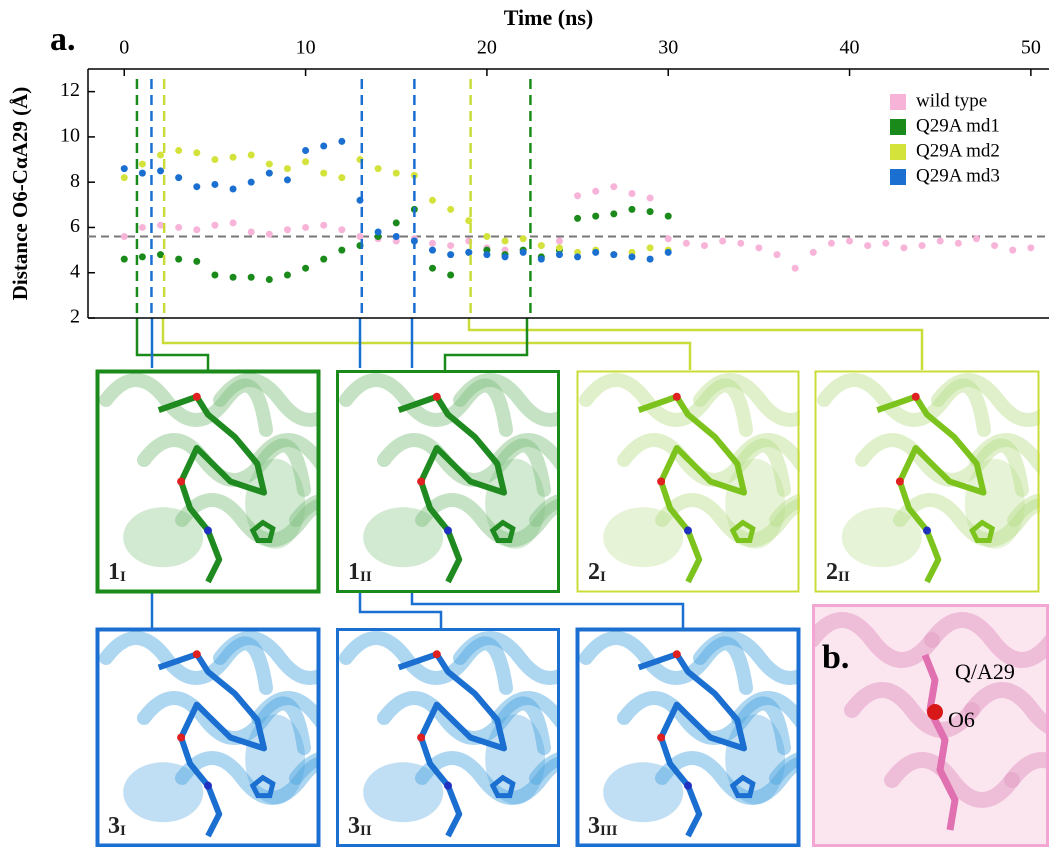 This screenshot has height=847, width=1049. Describe the element at coordinates (935, 712) in the screenshot. I see `atom-o6` at that location.